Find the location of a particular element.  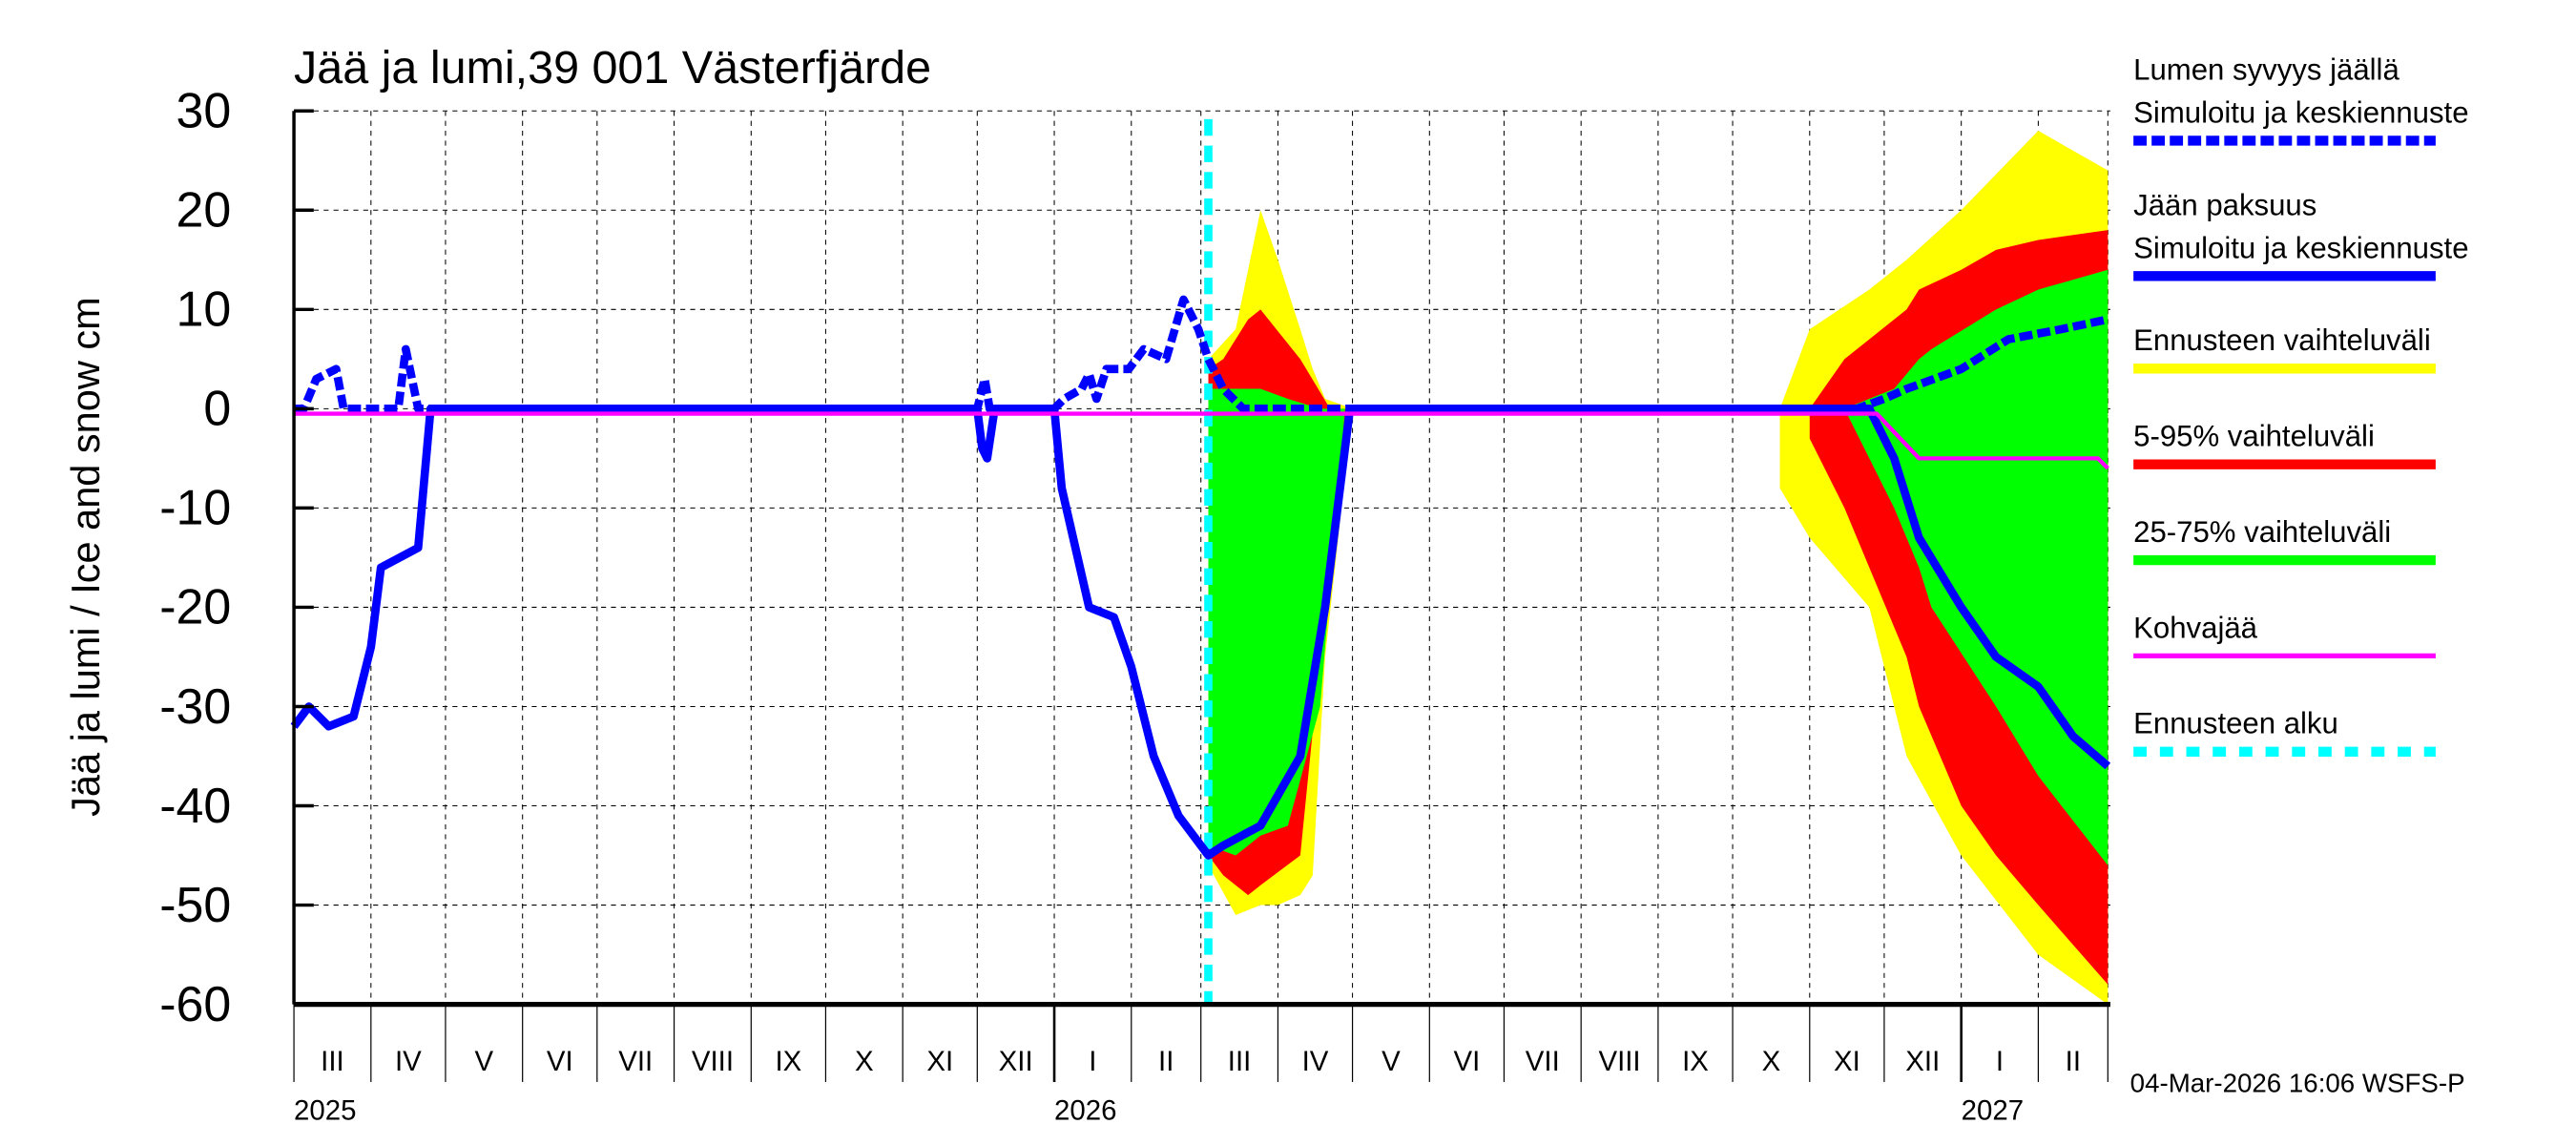

legend-item: 25-75% vaihteluväli is located at coordinates (2284, 540).